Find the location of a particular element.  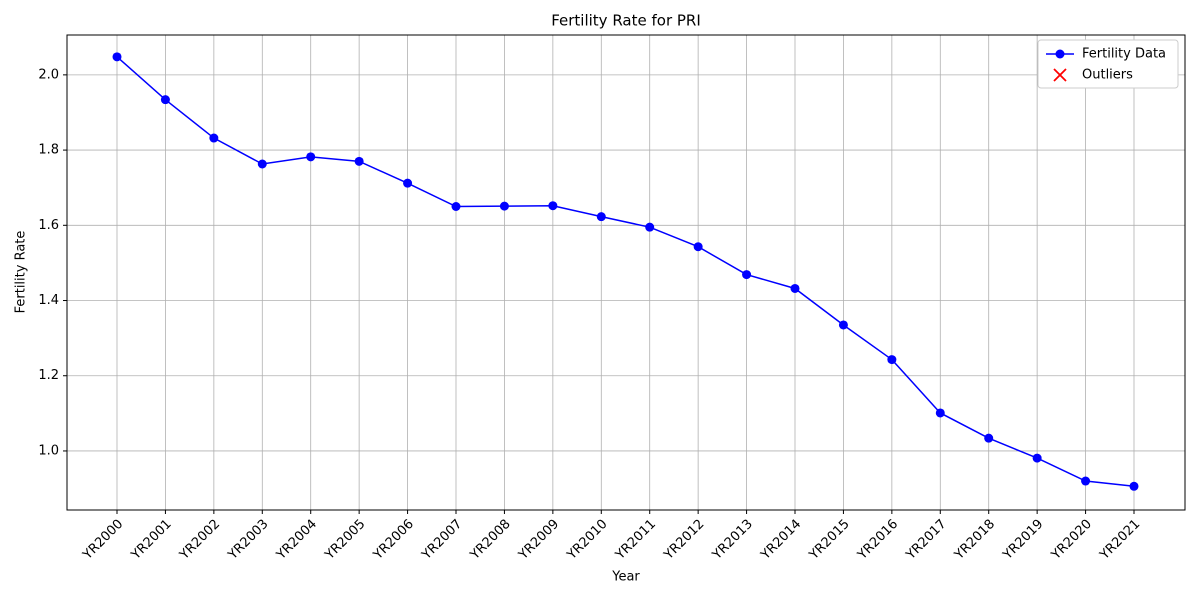

x-axis-label: Year is located at coordinates (625, 577).